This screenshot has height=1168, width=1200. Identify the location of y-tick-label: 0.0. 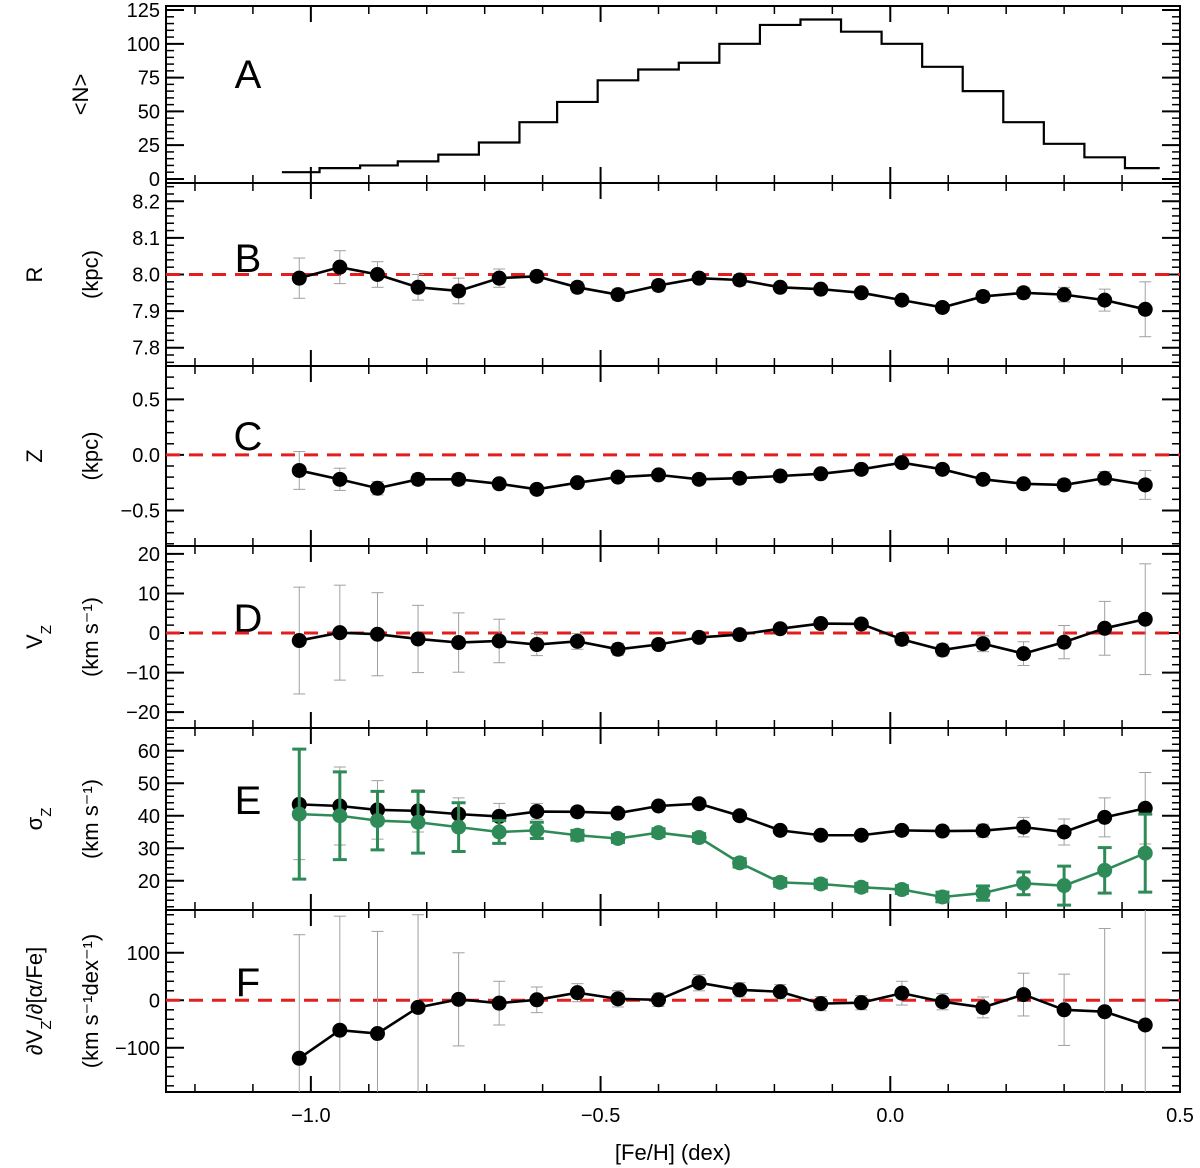
(146, 456).